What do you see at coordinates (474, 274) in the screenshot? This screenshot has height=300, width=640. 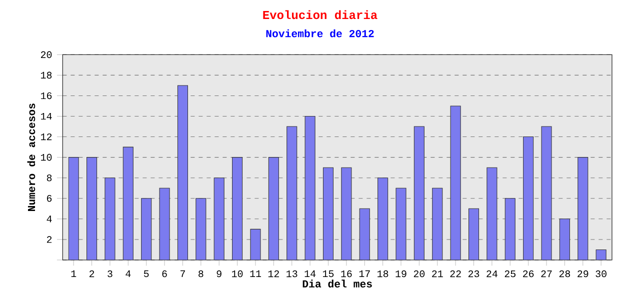 I see `x-tick-label: 23` at bounding box center [474, 274].